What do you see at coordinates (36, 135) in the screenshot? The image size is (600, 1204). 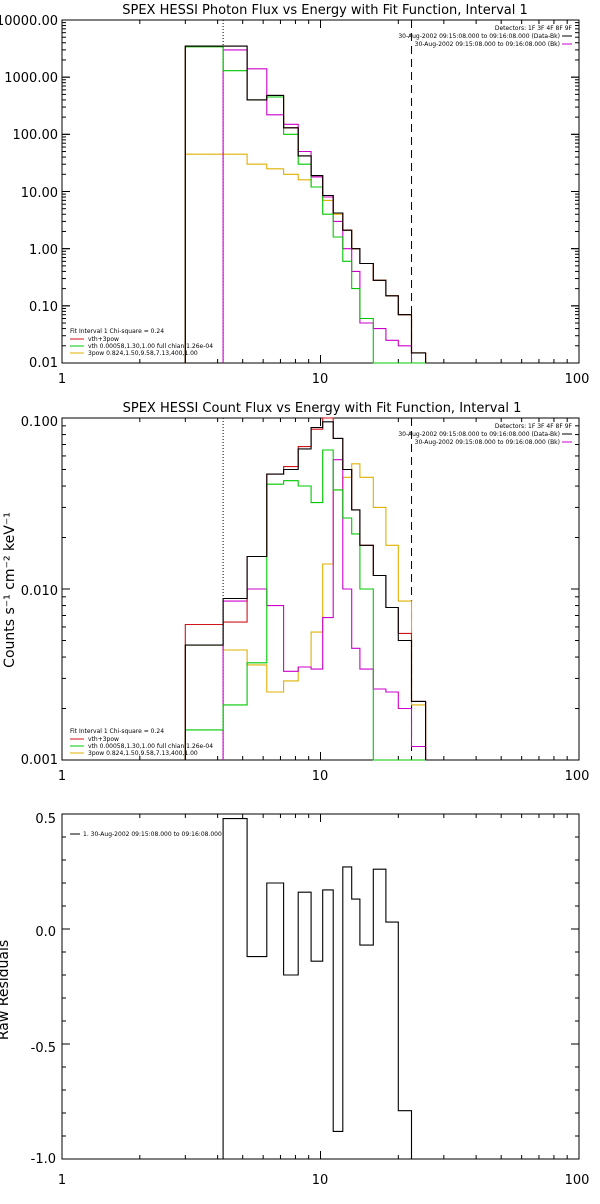 I see `y-tick-label: 100.00` at bounding box center [36, 135].